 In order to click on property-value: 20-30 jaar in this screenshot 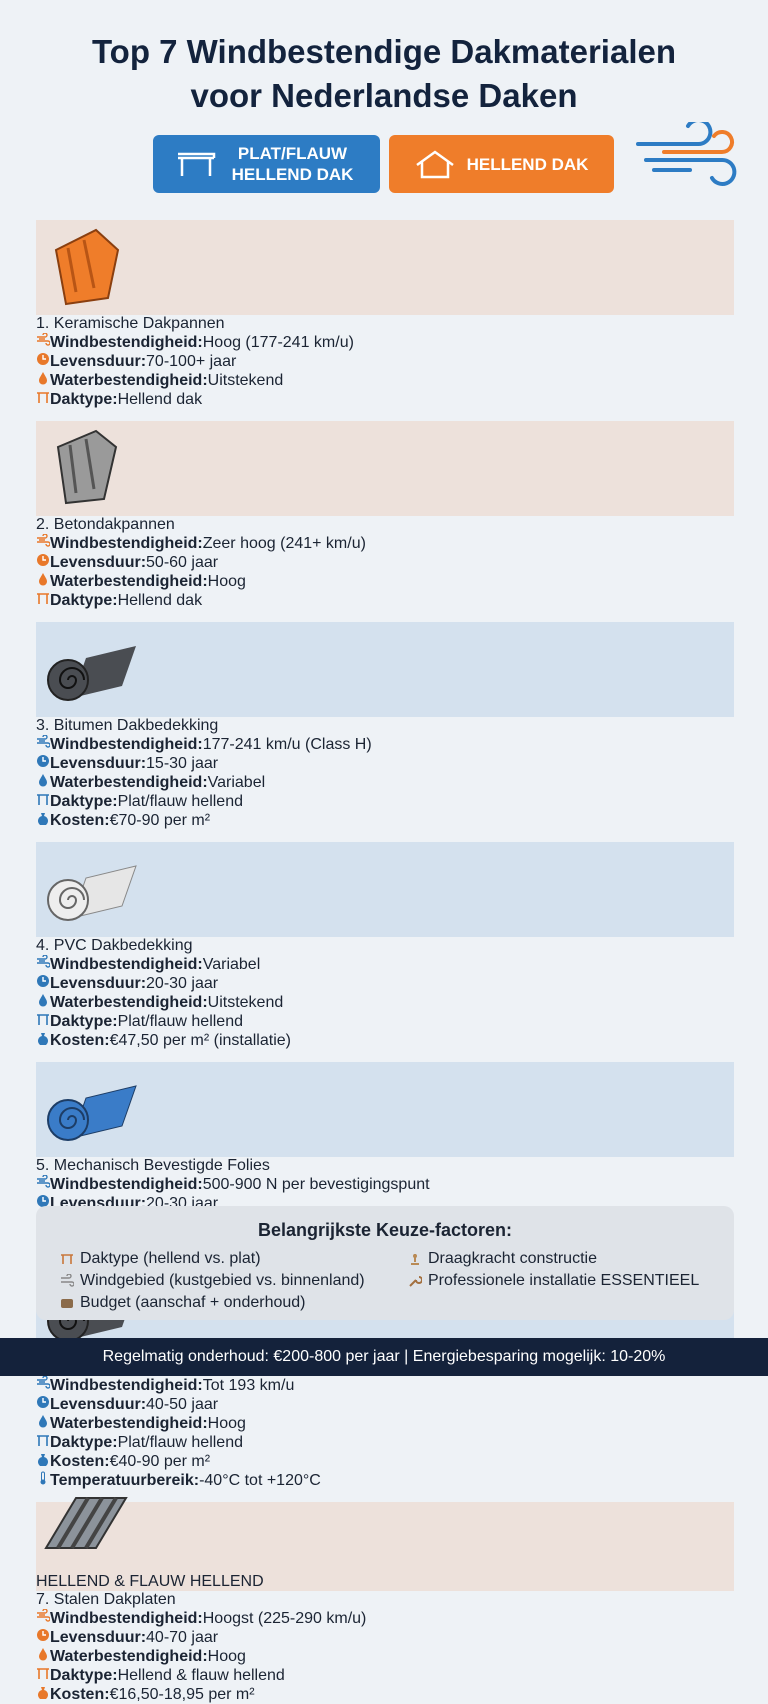, I will do `click(182, 983)`.